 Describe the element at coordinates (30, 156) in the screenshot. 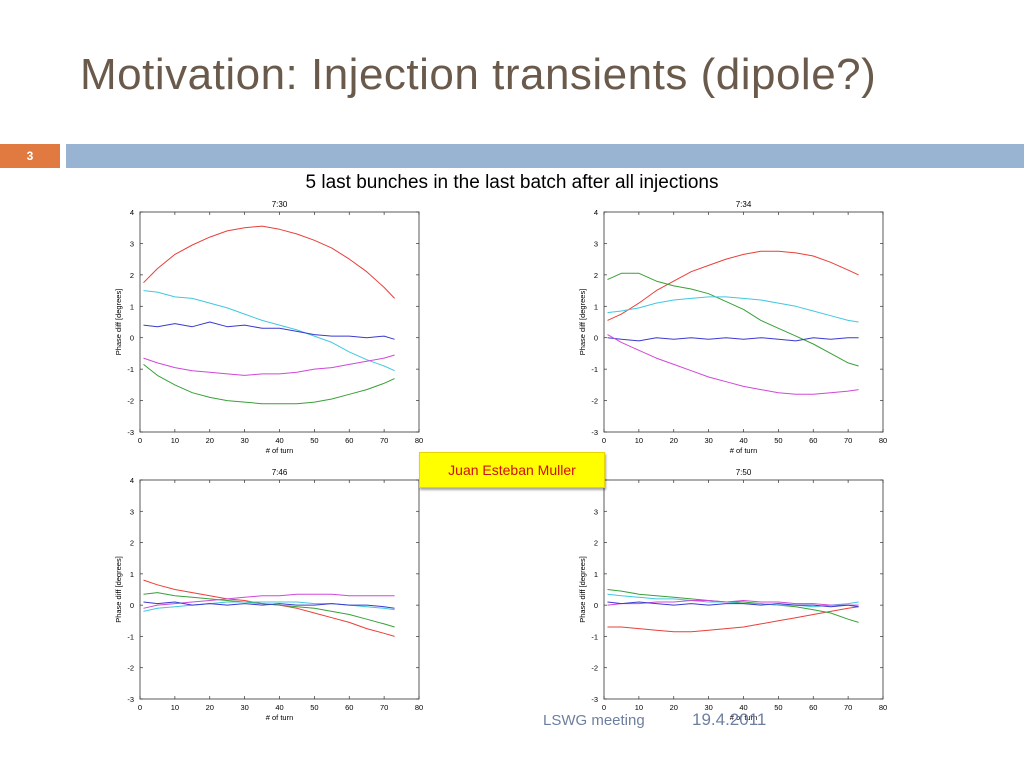

I see `slide-number: 3` at that location.